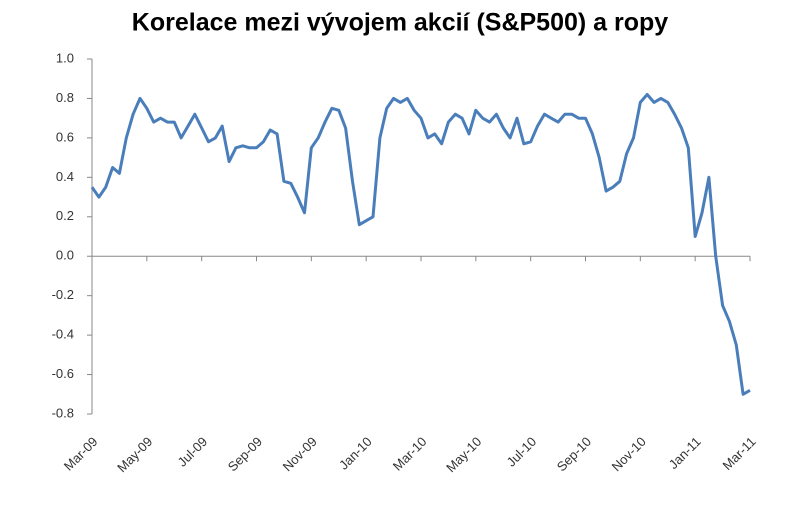 The height and width of the screenshot is (507, 798). Describe the element at coordinates (63, 373) in the screenshot. I see `y-tick-label: -0.6` at that location.